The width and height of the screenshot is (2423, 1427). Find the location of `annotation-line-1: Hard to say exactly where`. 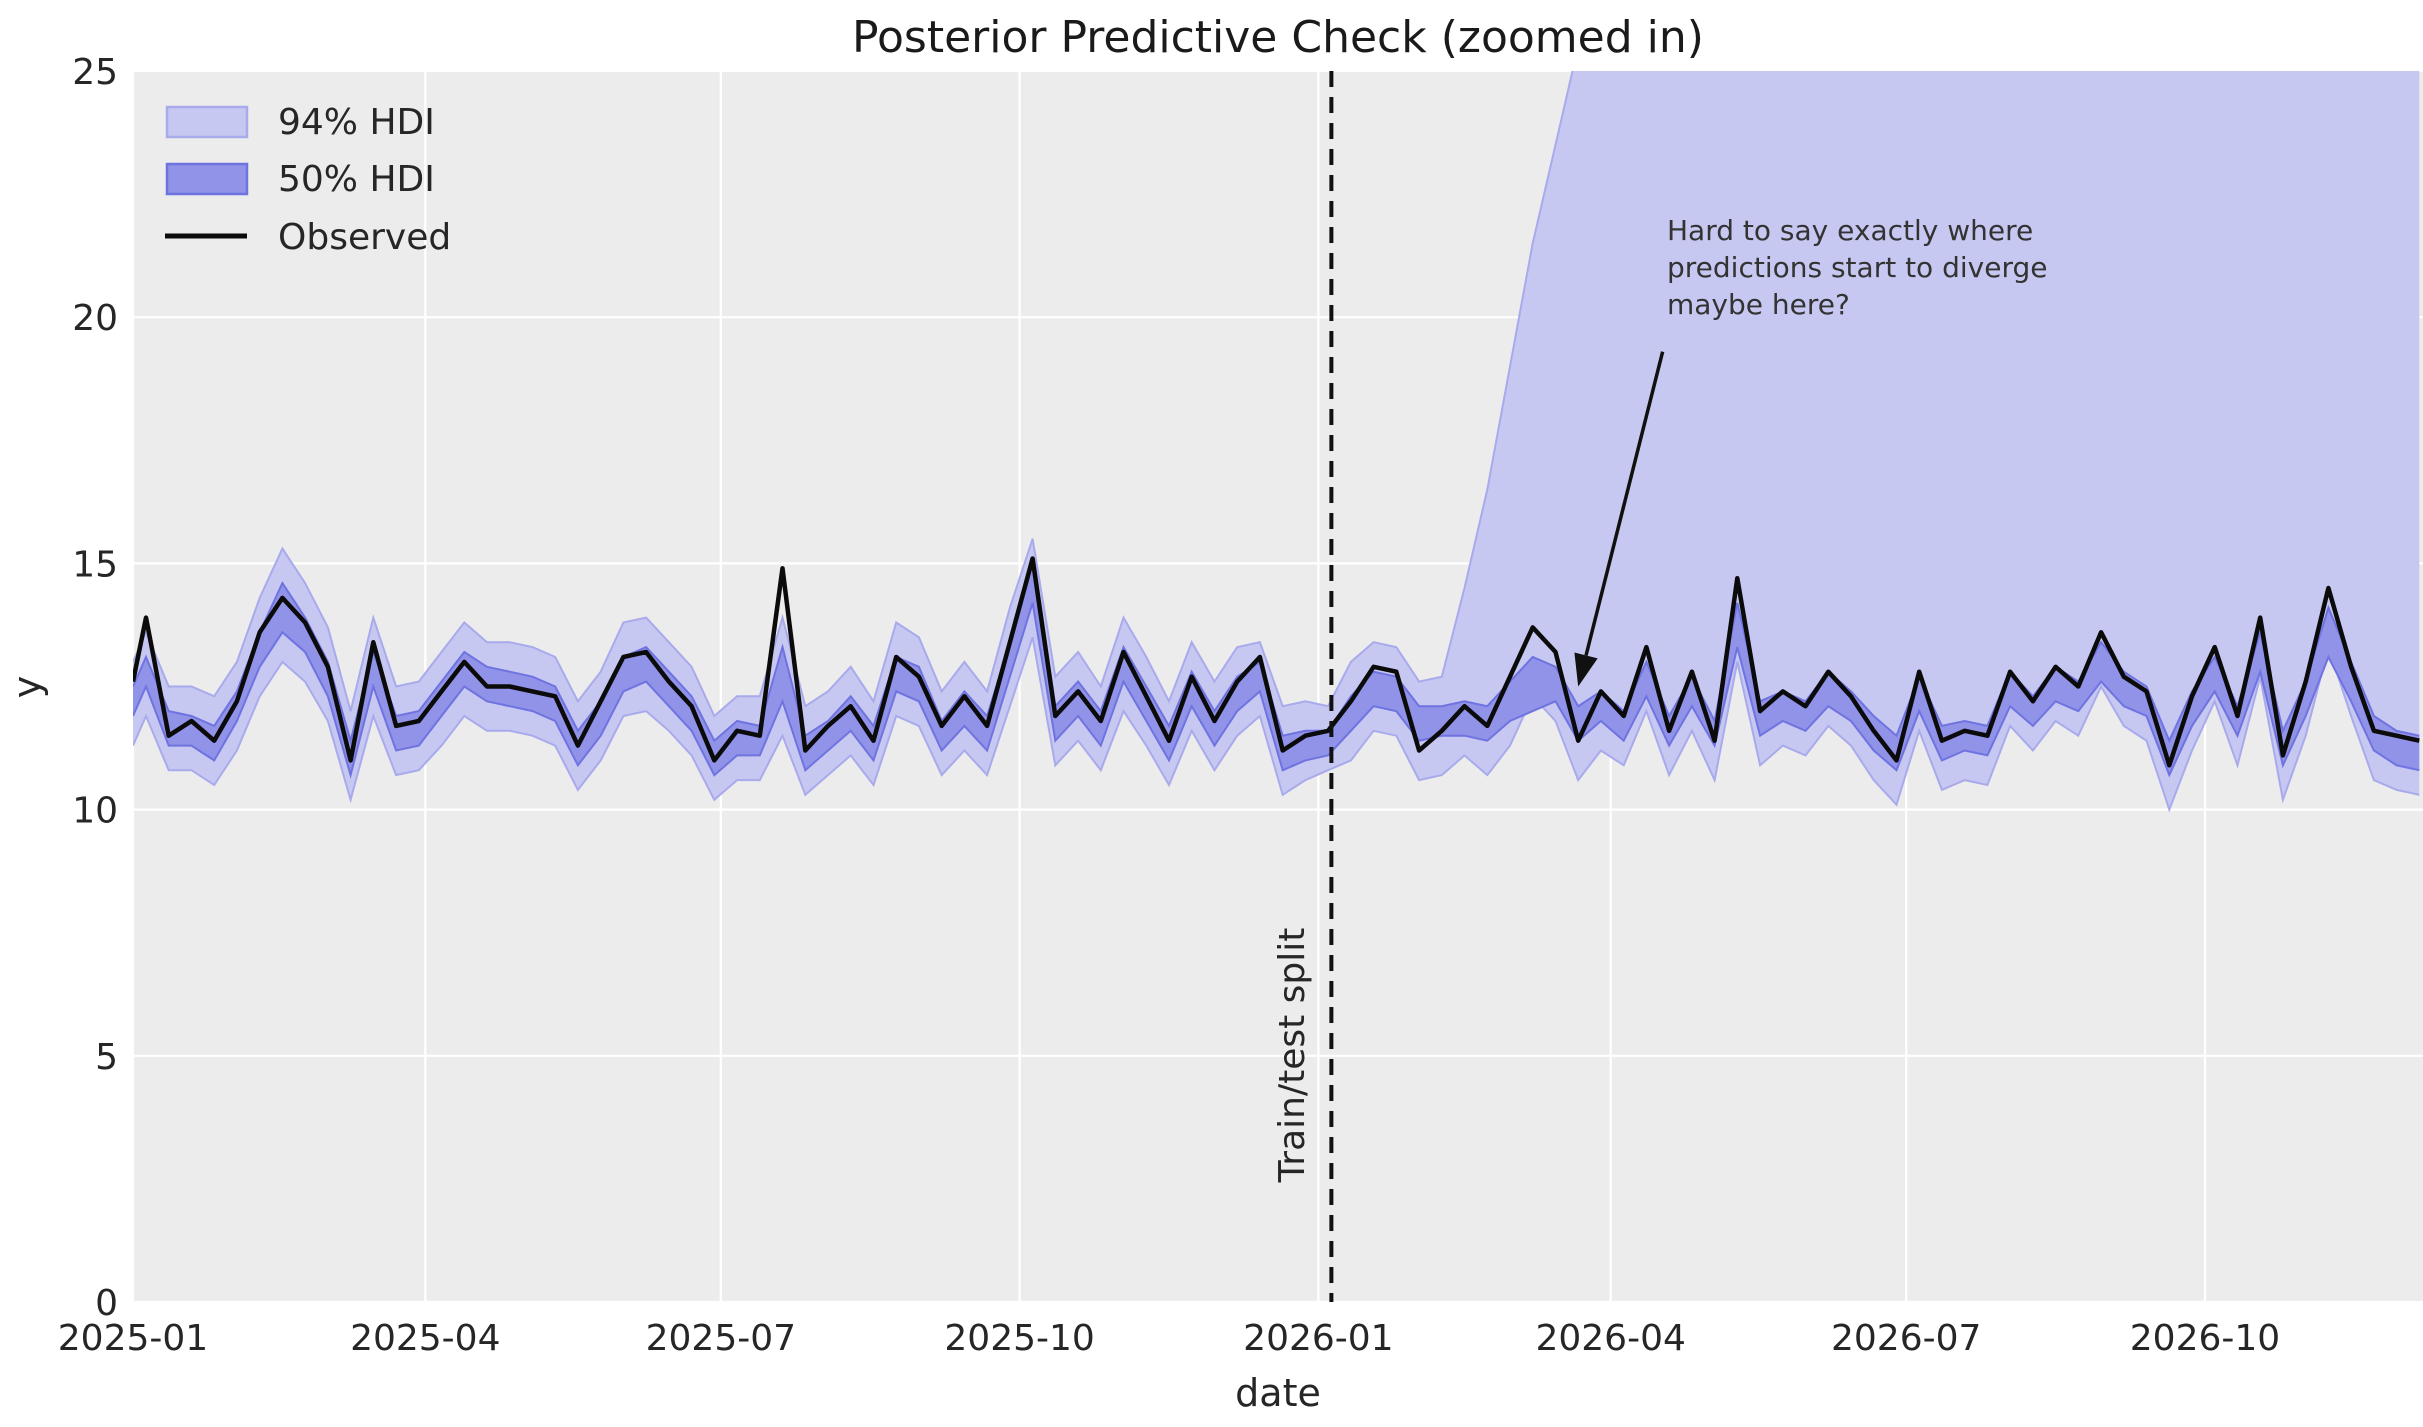

annotation-line-1: Hard to say exactly where is located at coordinates (1850, 230).